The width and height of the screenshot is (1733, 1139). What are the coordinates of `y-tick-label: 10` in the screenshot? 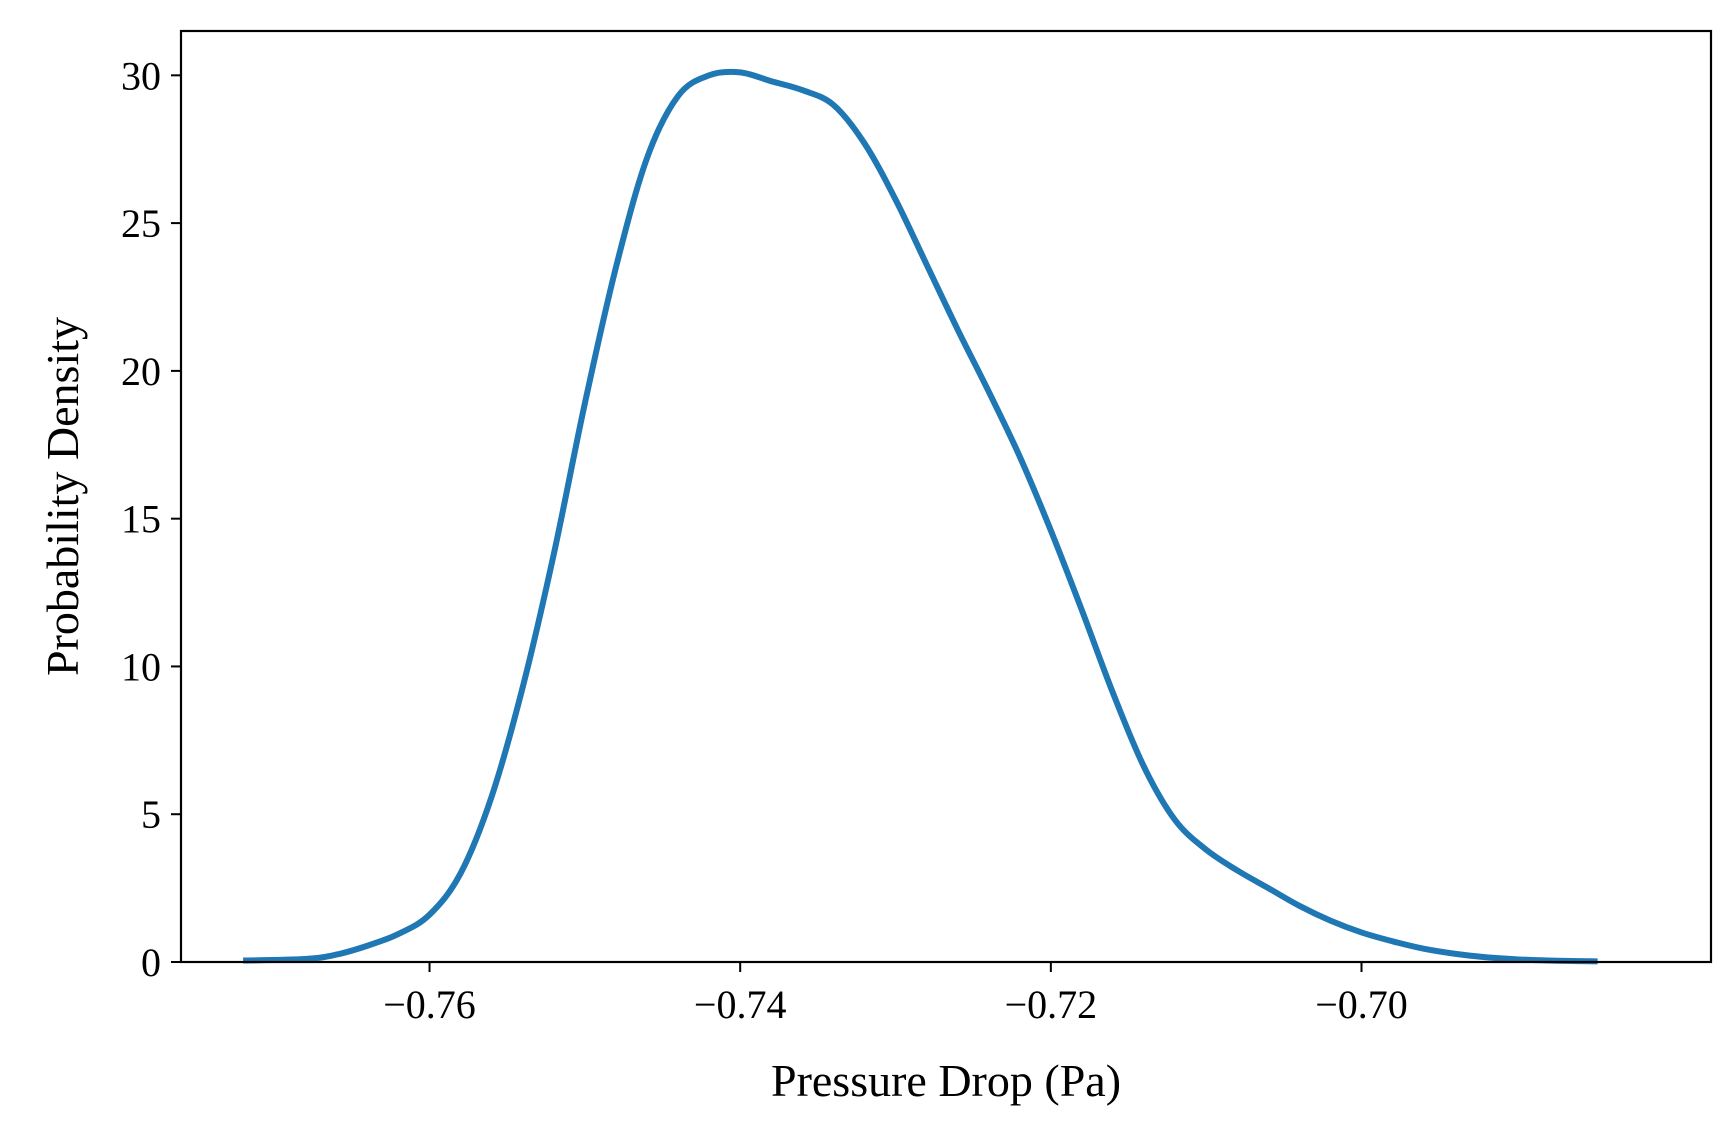 It's located at (141, 666).